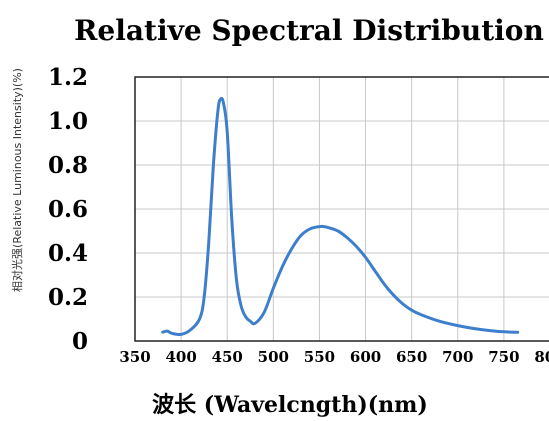 The height and width of the screenshot is (421, 549). I want to click on y-tick-label: 0.2, so click(68, 297).